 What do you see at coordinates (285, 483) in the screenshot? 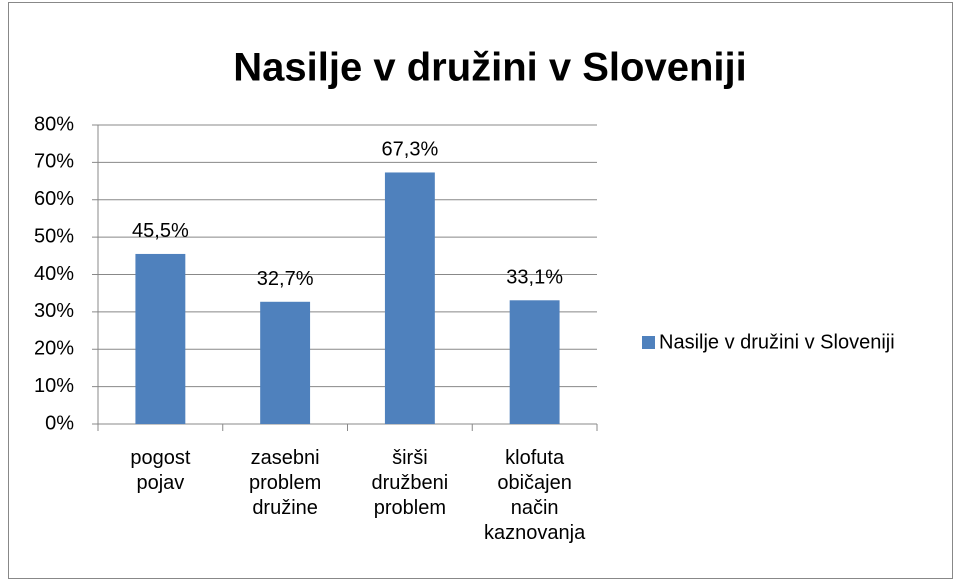
I see `x-tick-label: zasebni problem družine` at bounding box center [285, 483].